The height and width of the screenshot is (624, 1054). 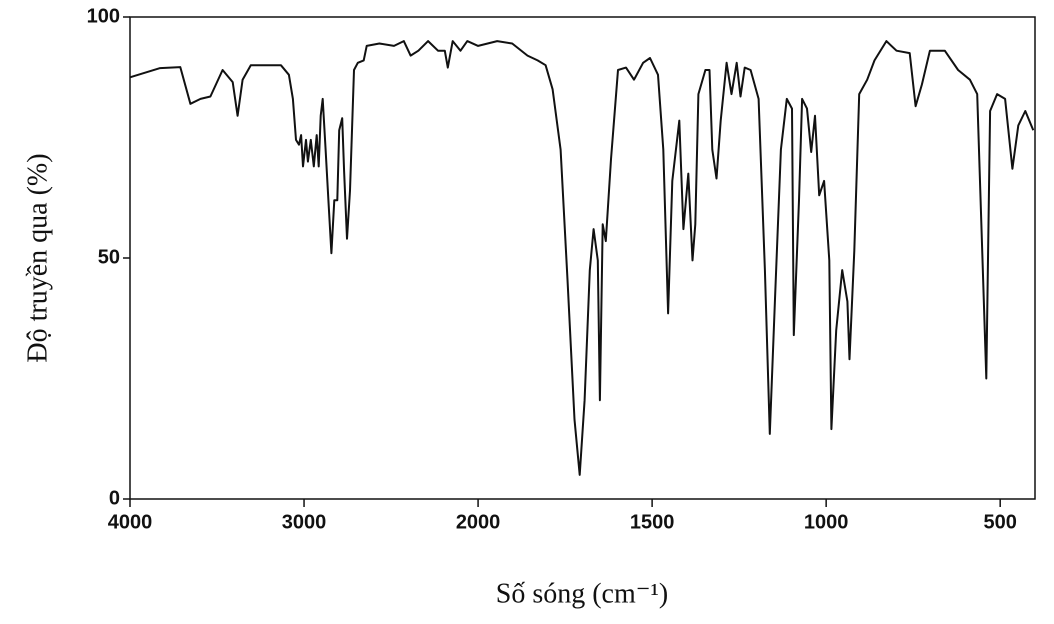 I want to click on x-tick-label: 2000, so click(x=478, y=522).